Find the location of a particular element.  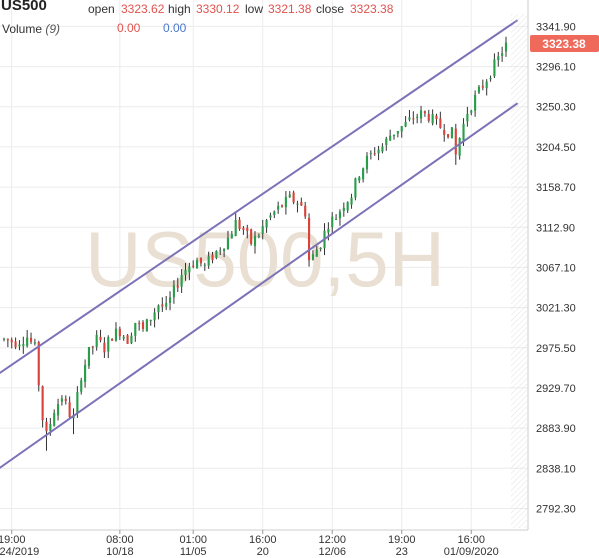

close-value: 3323.38 is located at coordinates (372, 9).